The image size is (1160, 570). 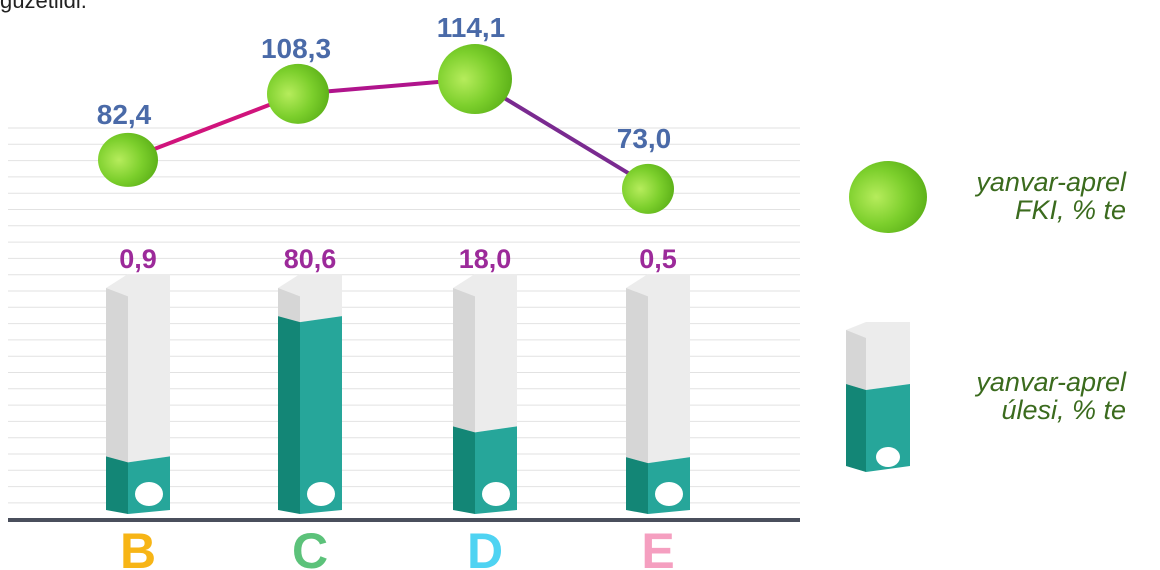 What do you see at coordinates (485, 394) in the screenshot?
I see `bar-D` at bounding box center [485, 394].